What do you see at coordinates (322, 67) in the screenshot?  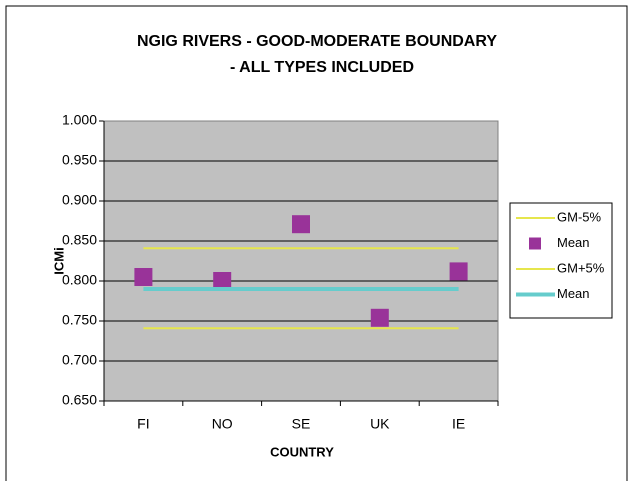 I see `chart-title: - ALL TYPES INCLUDED` at bounding box center [322, 67].